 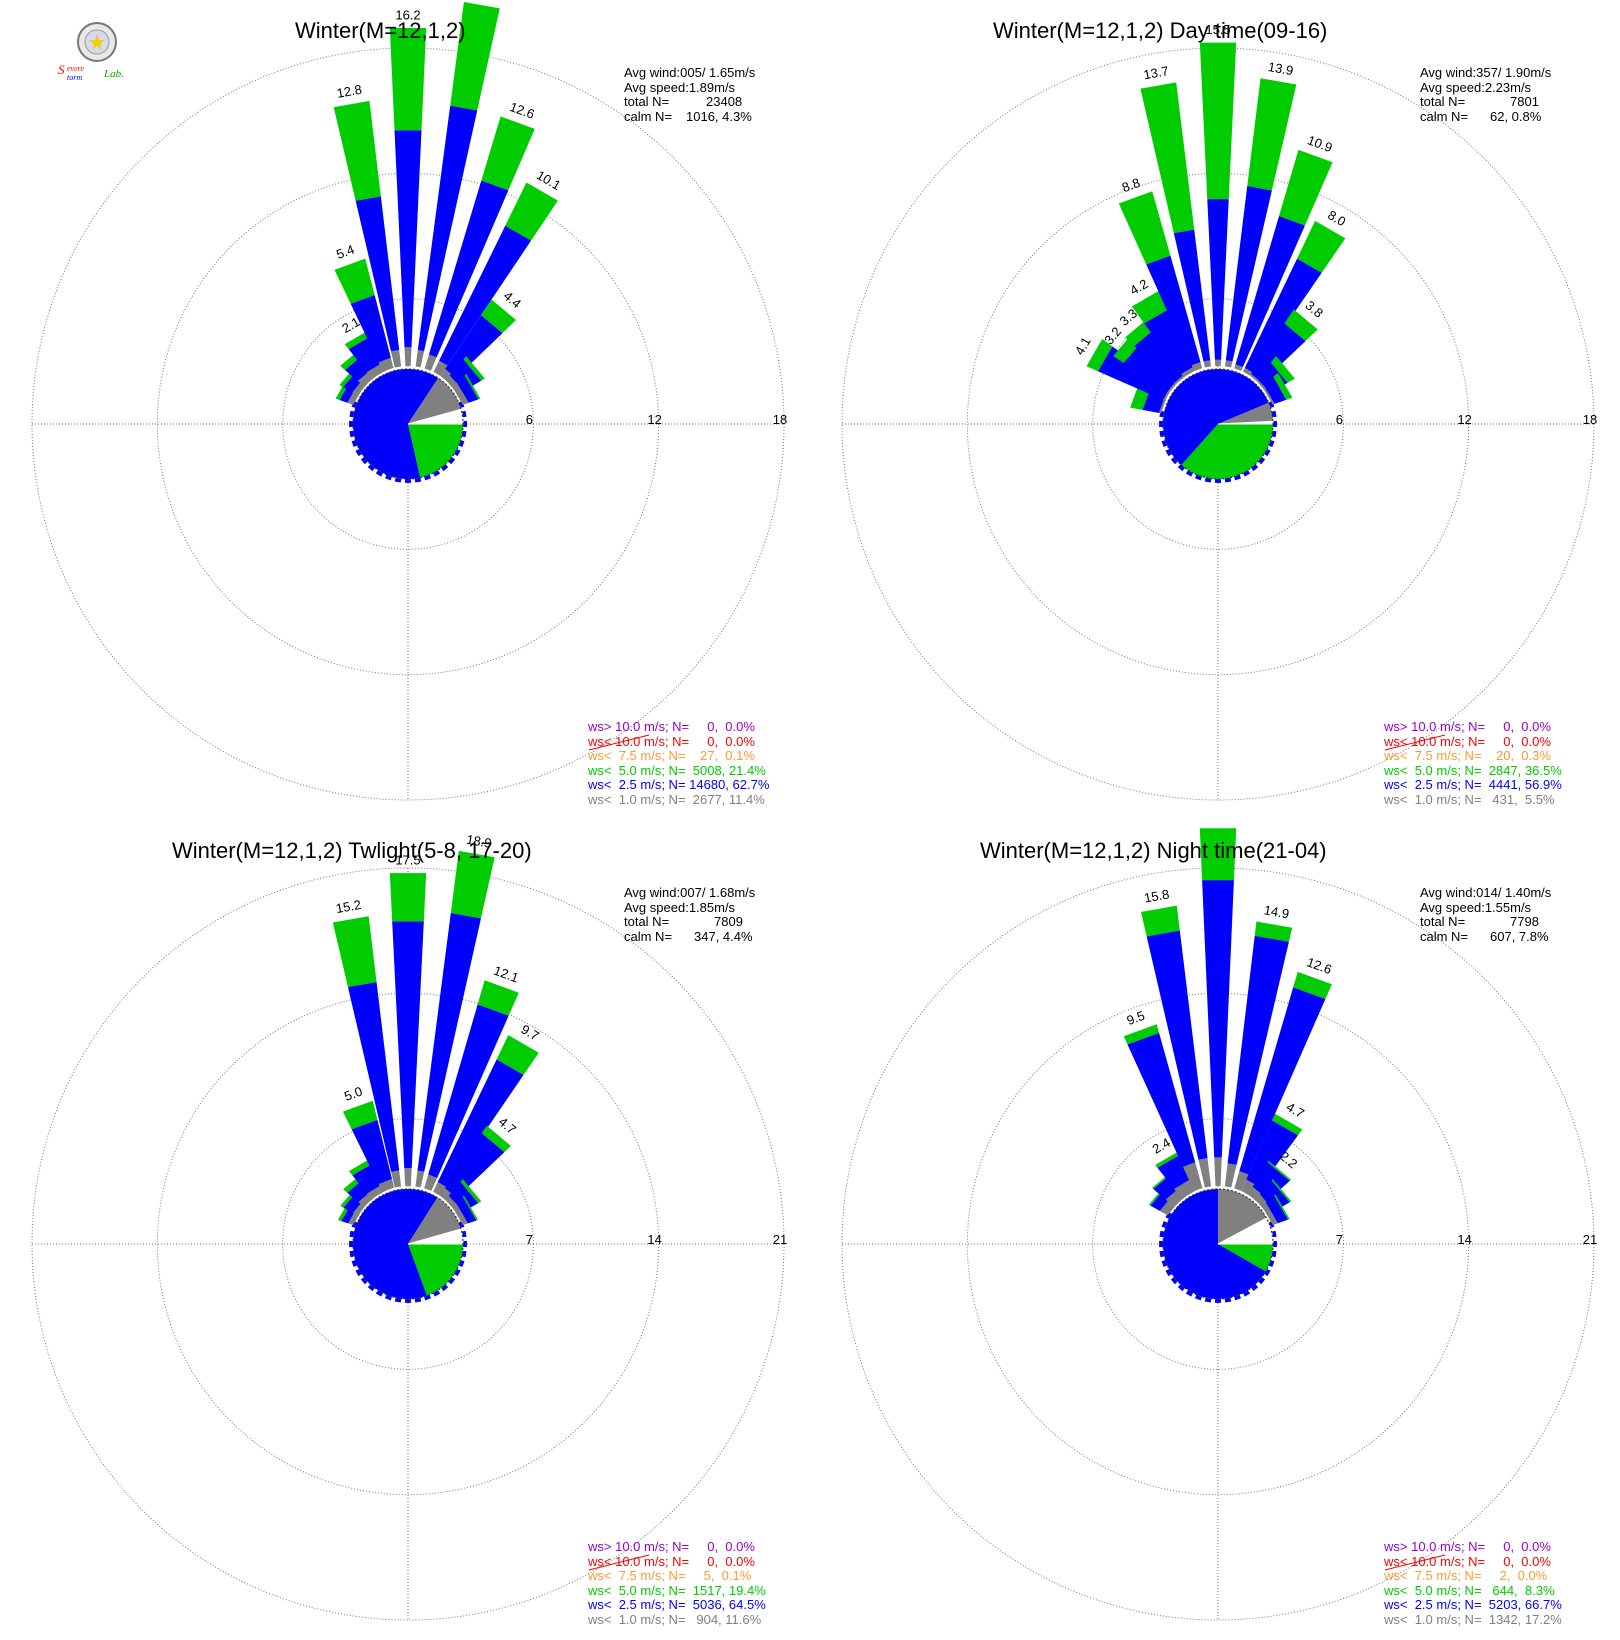 What do you see at coordinates (1464, 1239) in the screenshot?
I see `ring-label: 14` at bounding box center [1464, 1239].